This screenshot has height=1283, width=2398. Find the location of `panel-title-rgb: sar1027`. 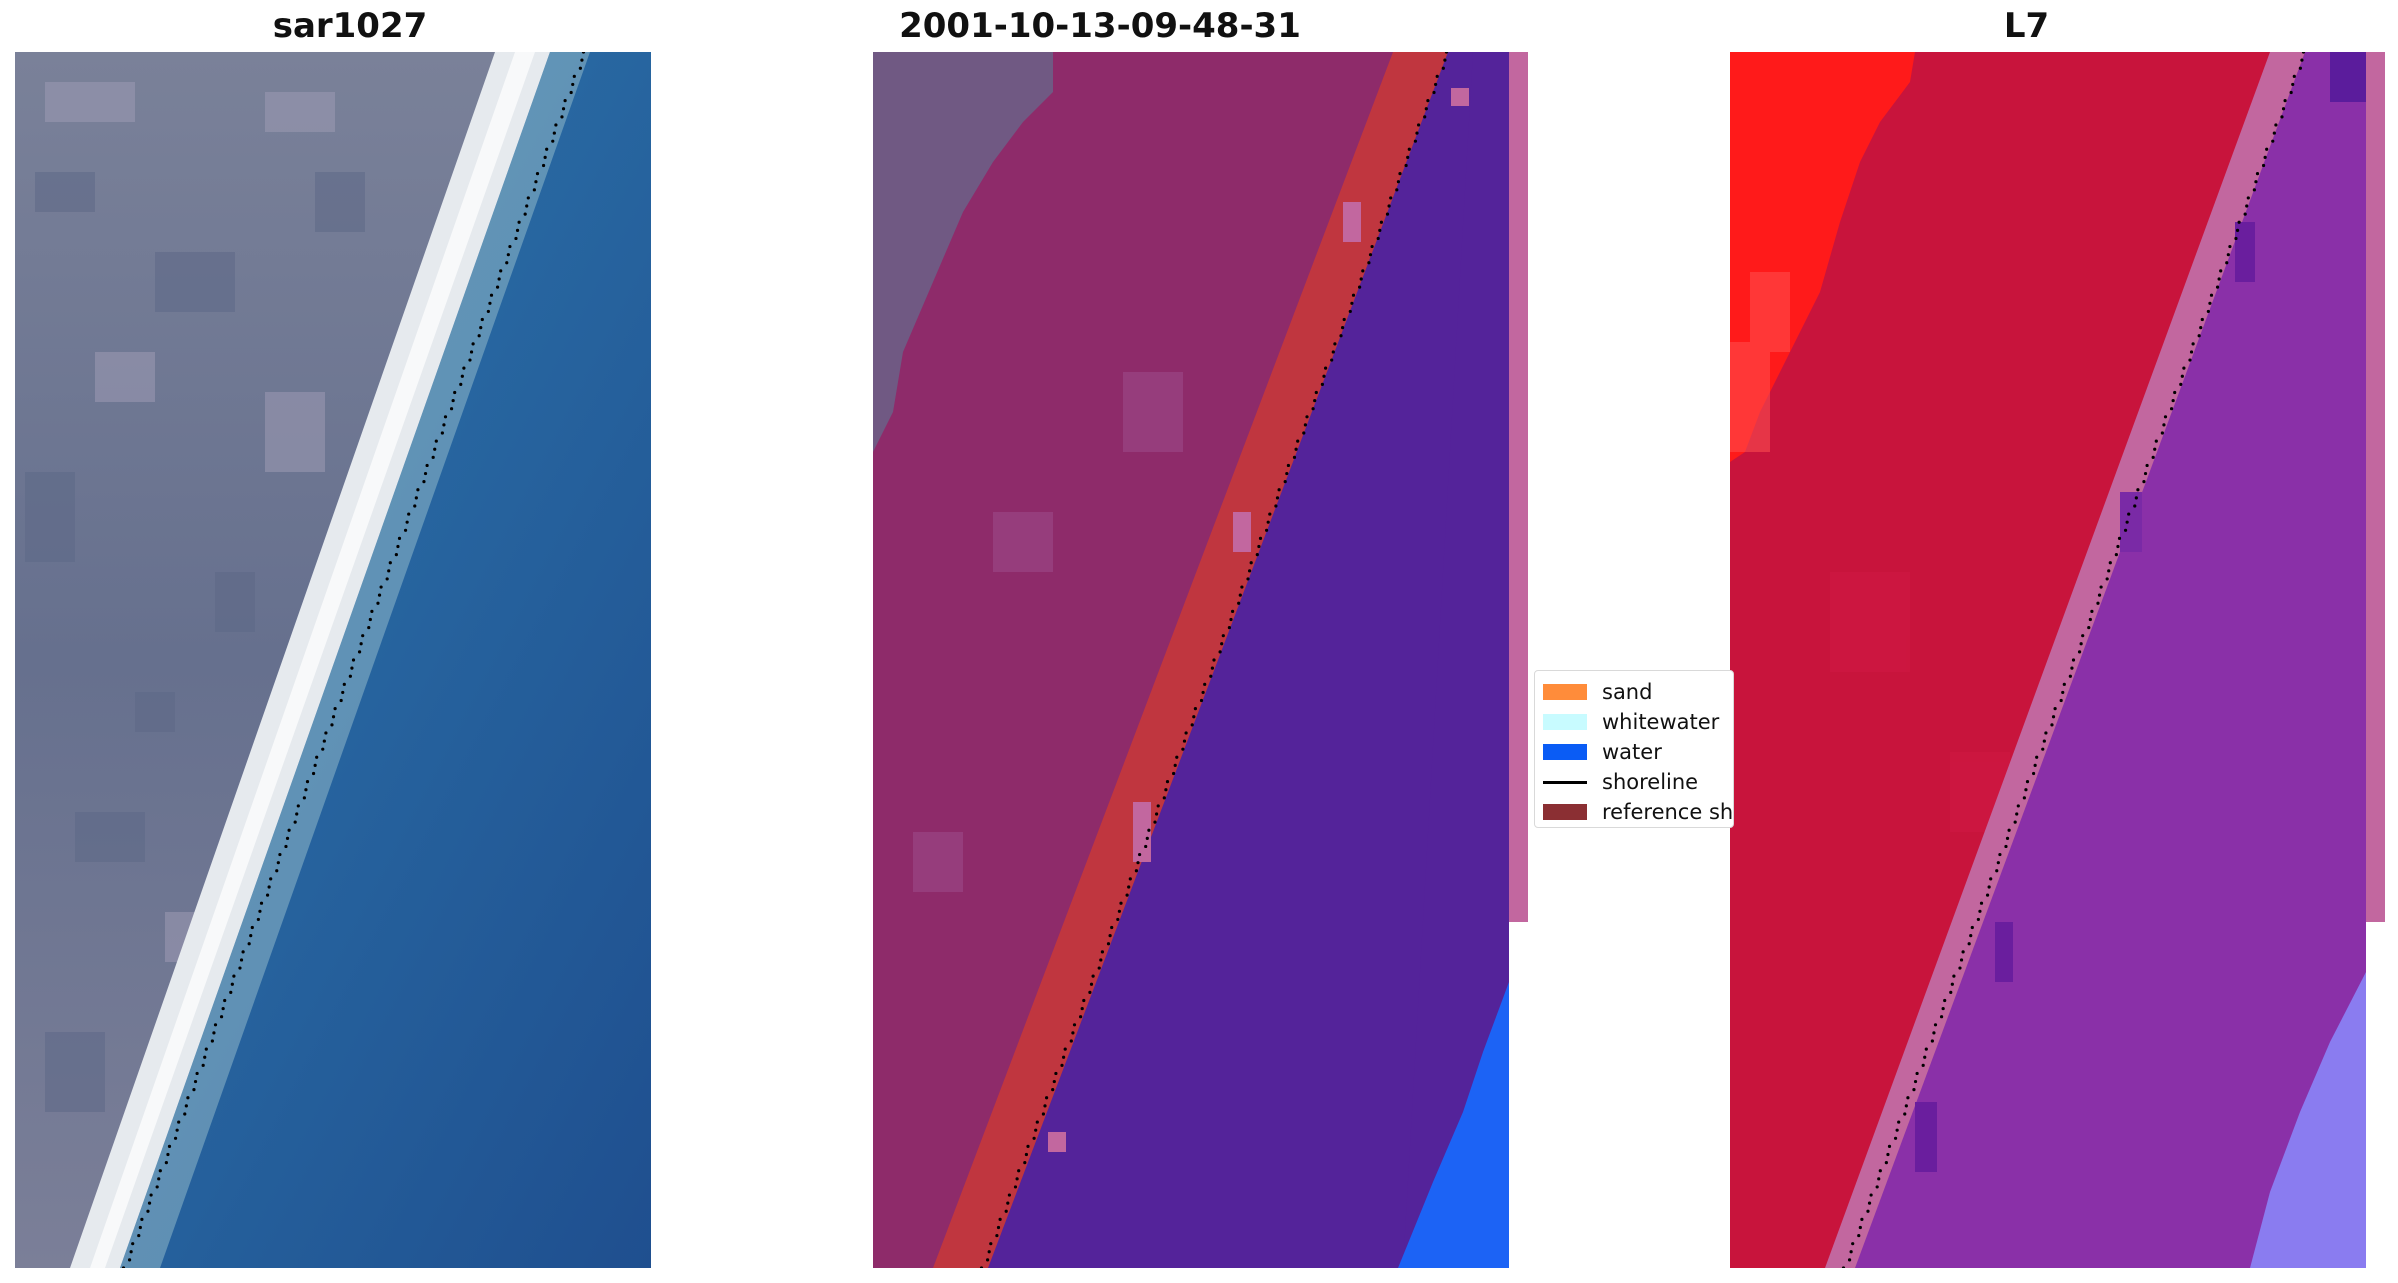

panel-title-rgb: sar1027 is located at coordinates (350, 26).